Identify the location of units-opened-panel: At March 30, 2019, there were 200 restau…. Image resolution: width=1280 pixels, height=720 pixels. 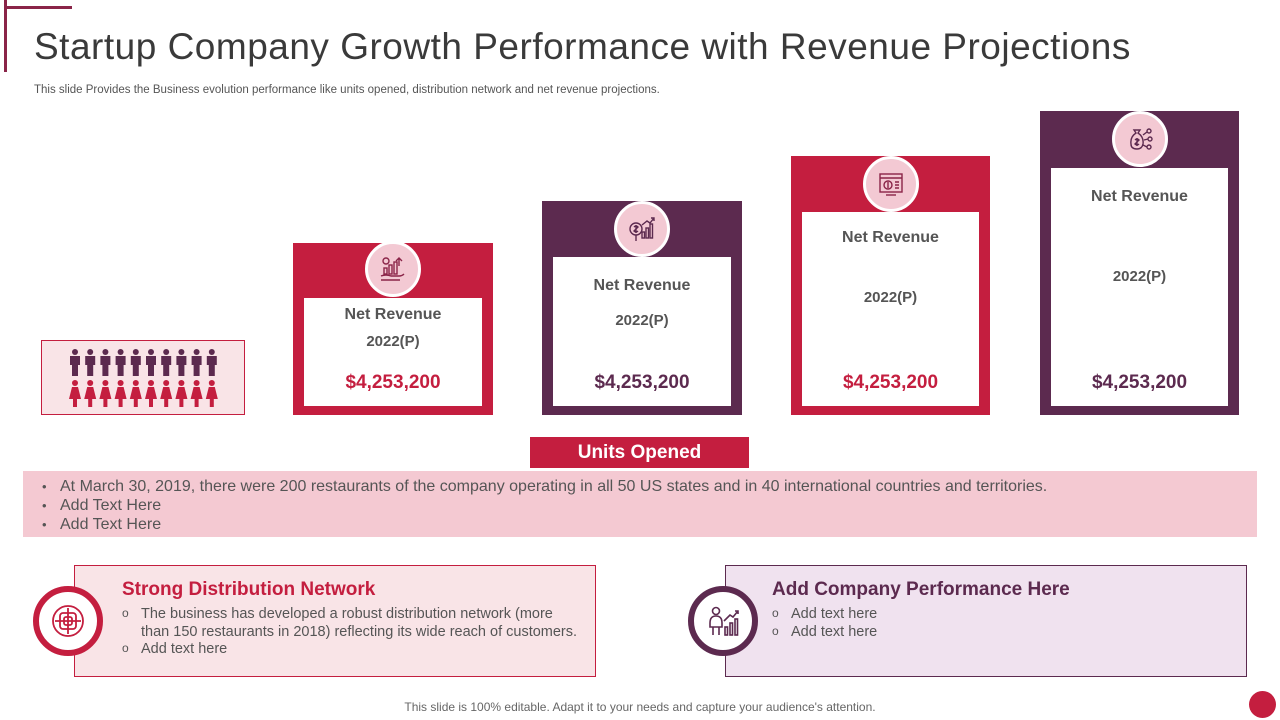
(640, 504).